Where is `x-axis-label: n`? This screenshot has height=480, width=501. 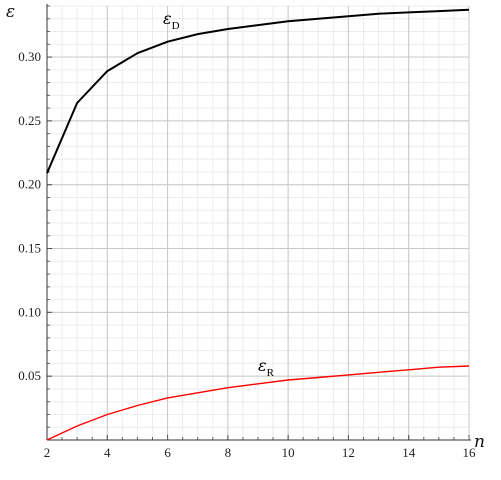 x-axis-label: n is located at coordinates (479, 442).